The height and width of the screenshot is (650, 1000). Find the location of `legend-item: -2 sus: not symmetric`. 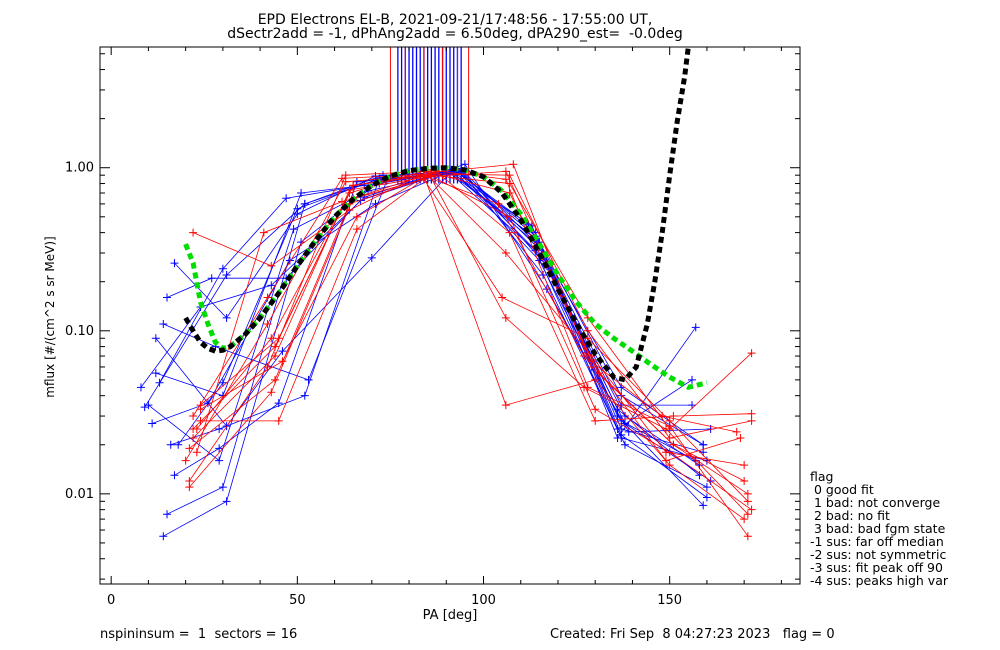

legend-item: -2 sus: not symmetric is located at coordinates (878, 554).